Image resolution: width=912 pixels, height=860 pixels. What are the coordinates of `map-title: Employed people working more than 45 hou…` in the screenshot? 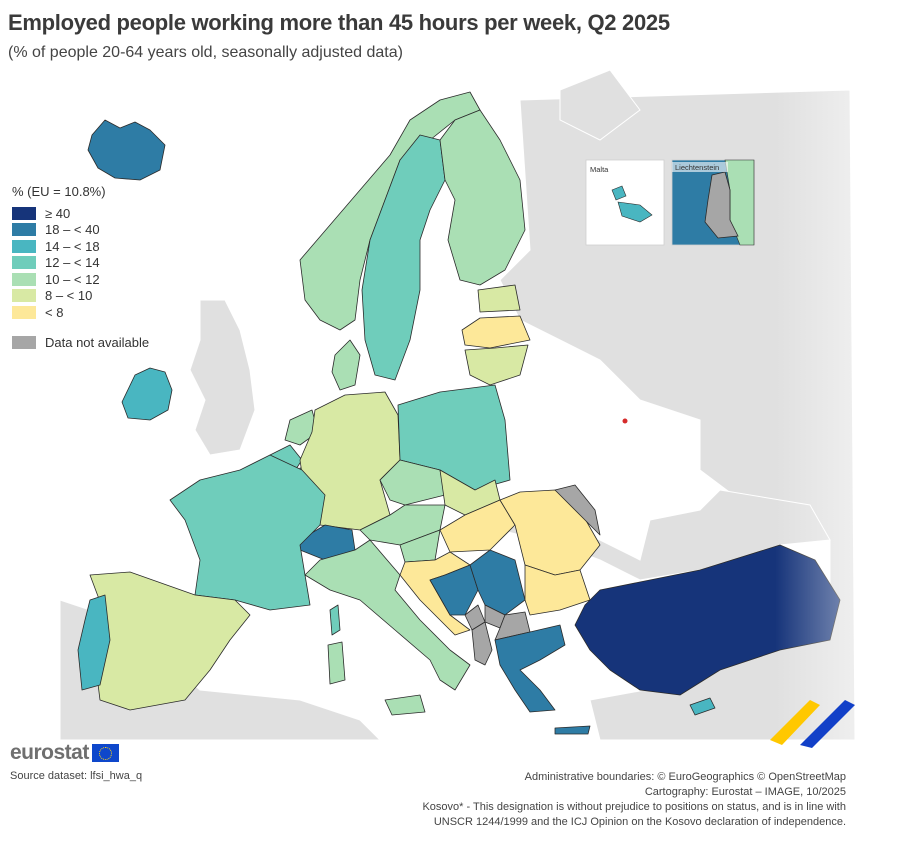 It's located at (339, 22).